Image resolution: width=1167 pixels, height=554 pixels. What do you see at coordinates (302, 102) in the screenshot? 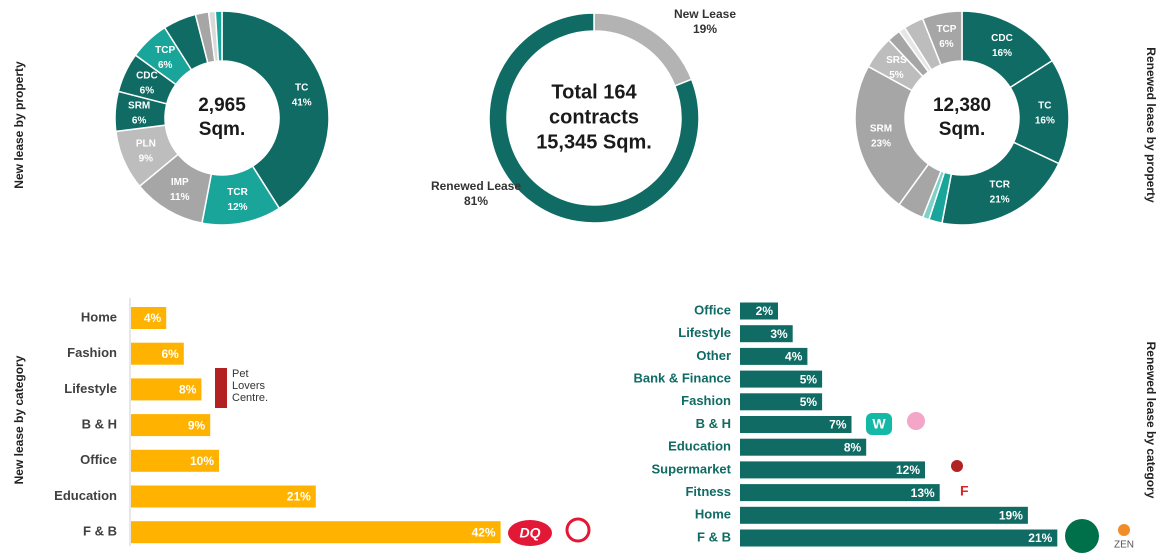
I see `segment-value: 41%` at bounding box center [302, 102].